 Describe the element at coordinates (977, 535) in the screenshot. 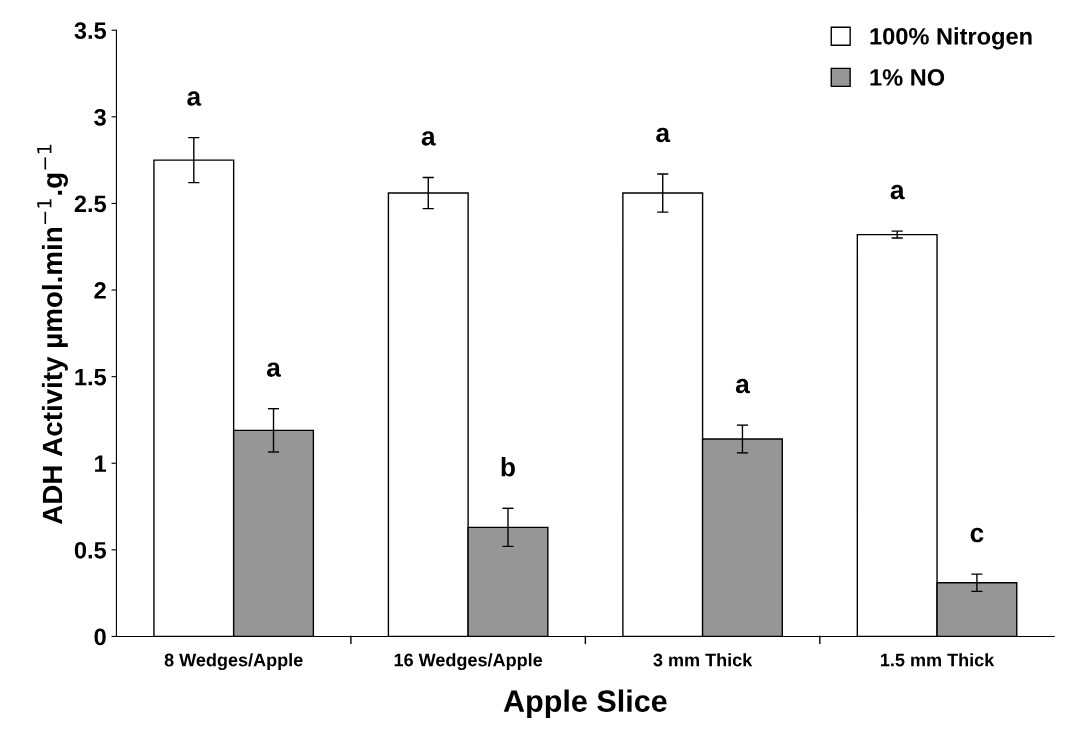

I see `annotation: c` at that location.